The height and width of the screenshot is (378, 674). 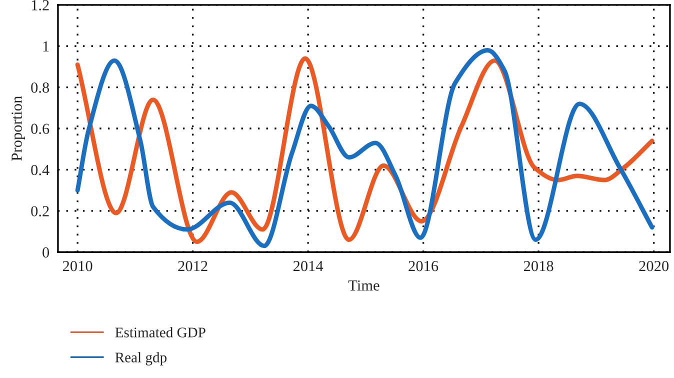 I want to click on x-tick-label: 2018, so click(x=539, y=266).